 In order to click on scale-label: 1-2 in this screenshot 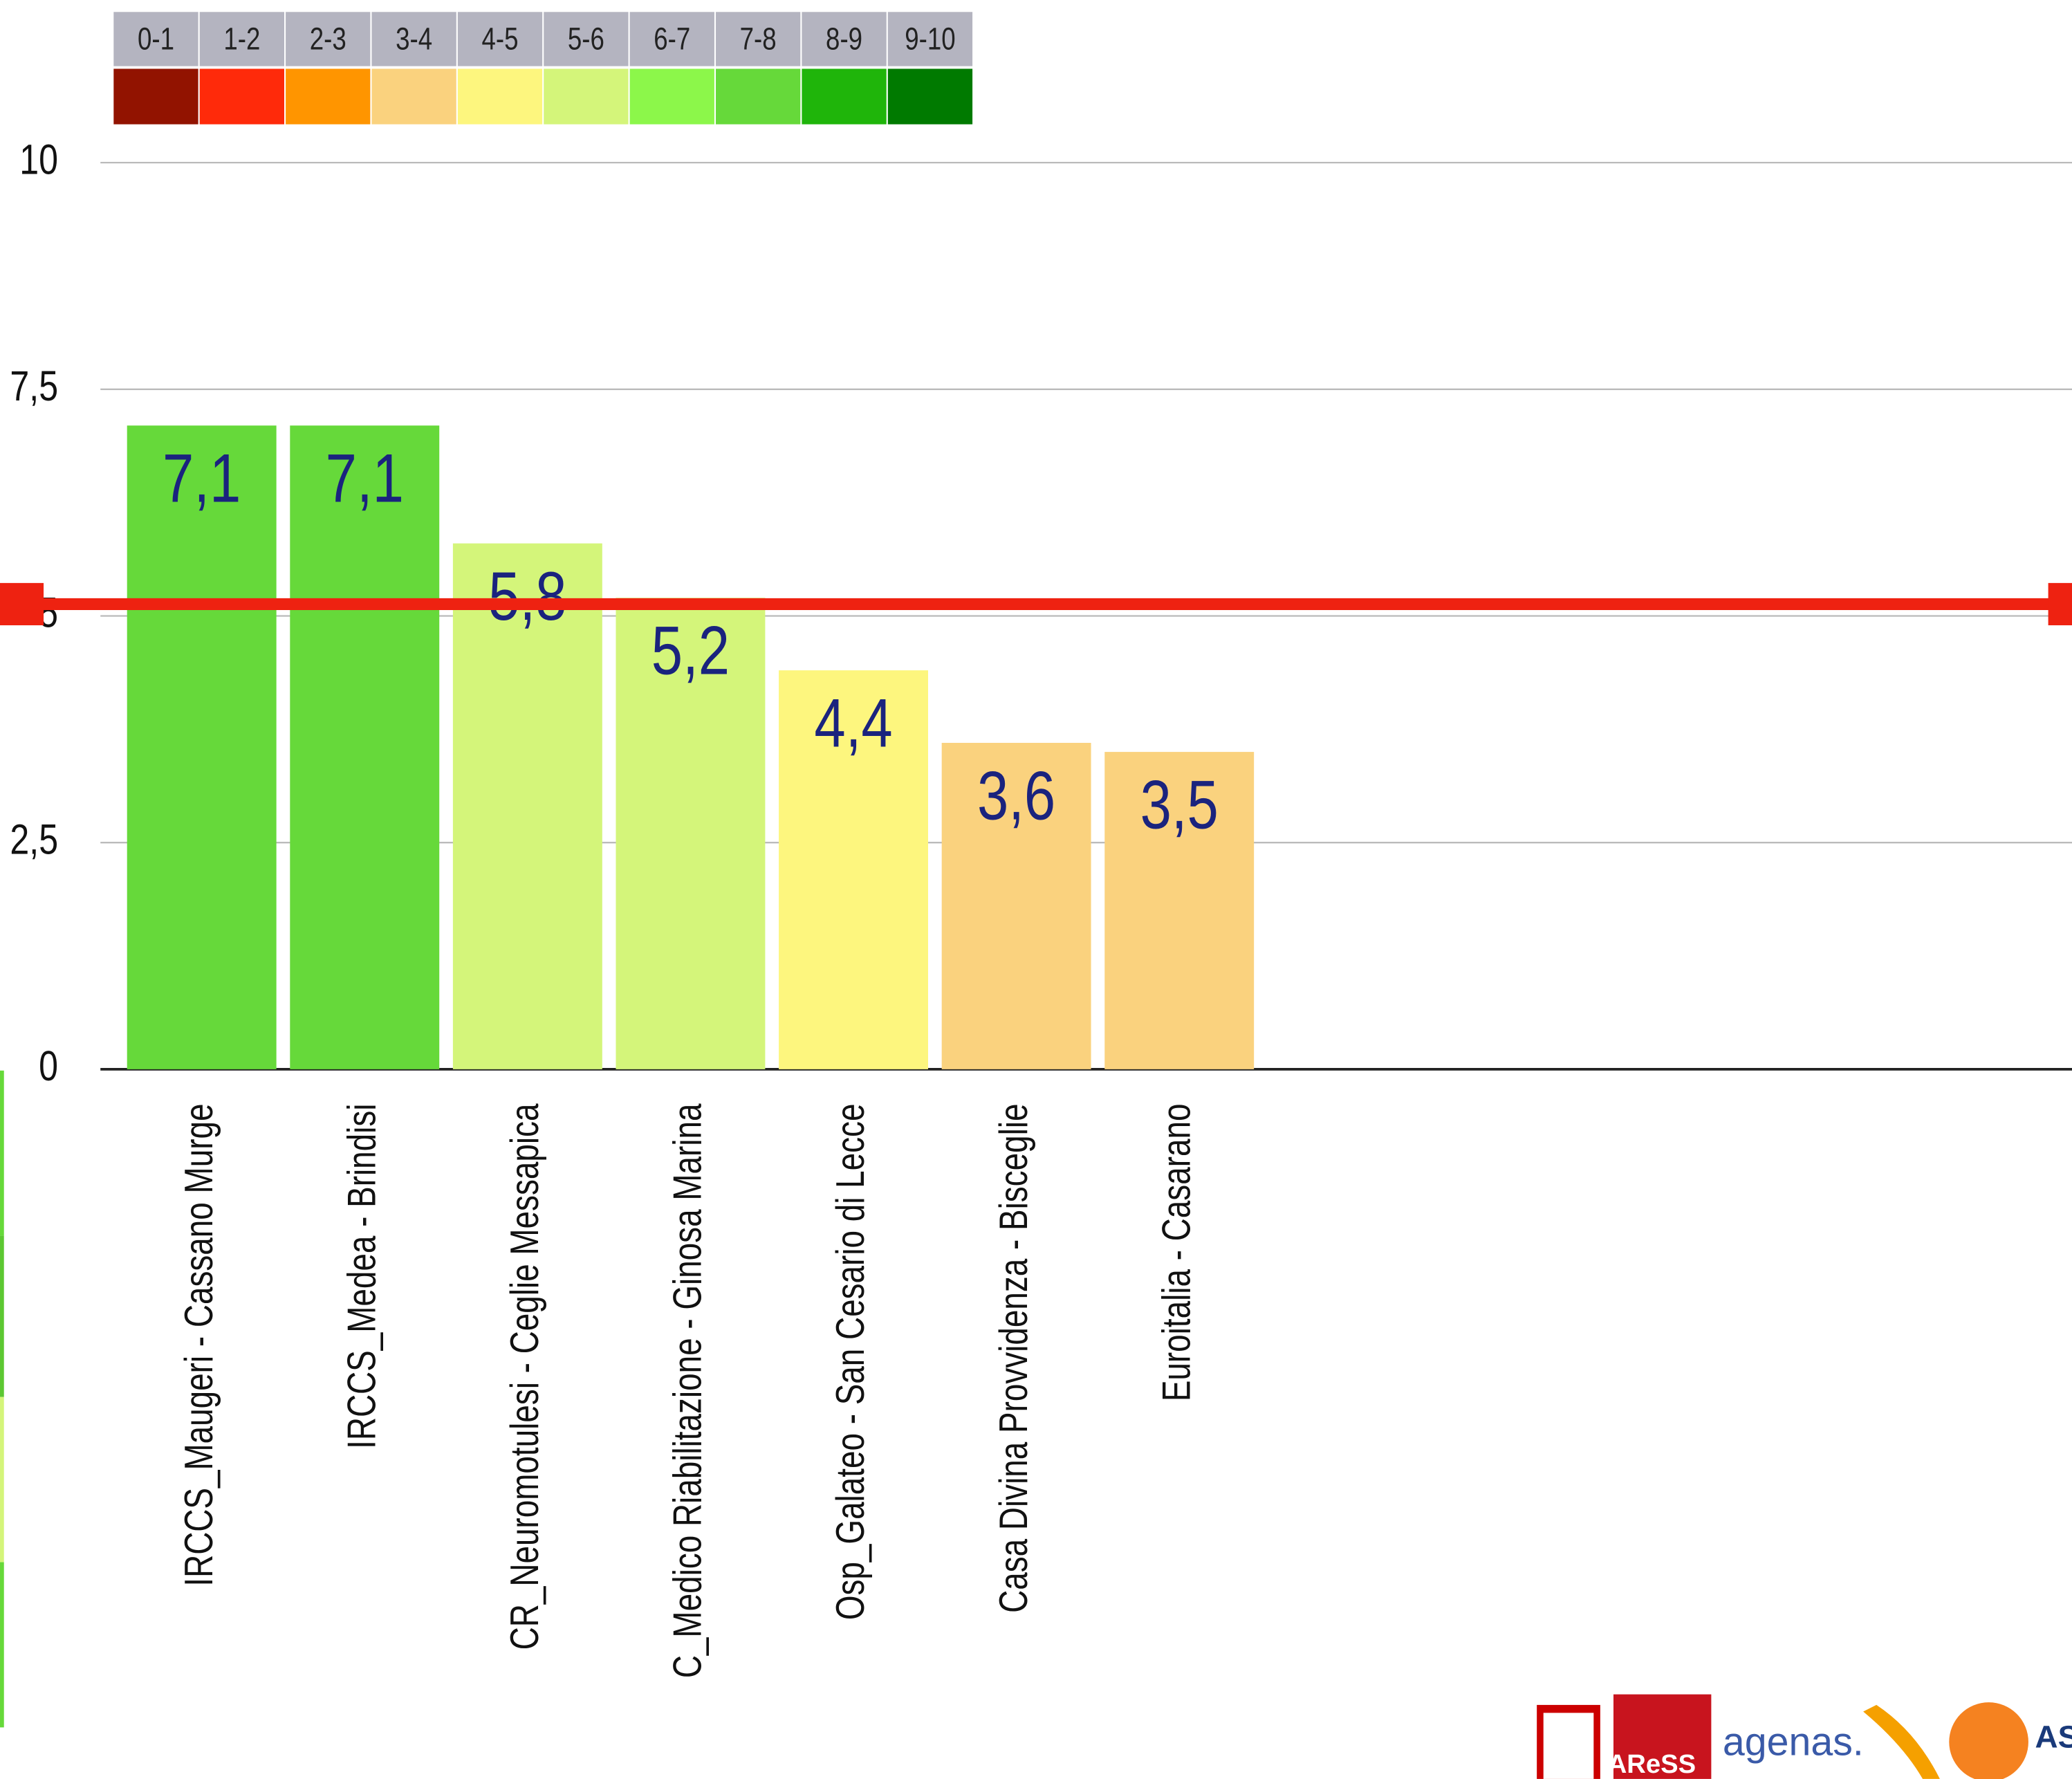, I will do `click(242, 38)`.